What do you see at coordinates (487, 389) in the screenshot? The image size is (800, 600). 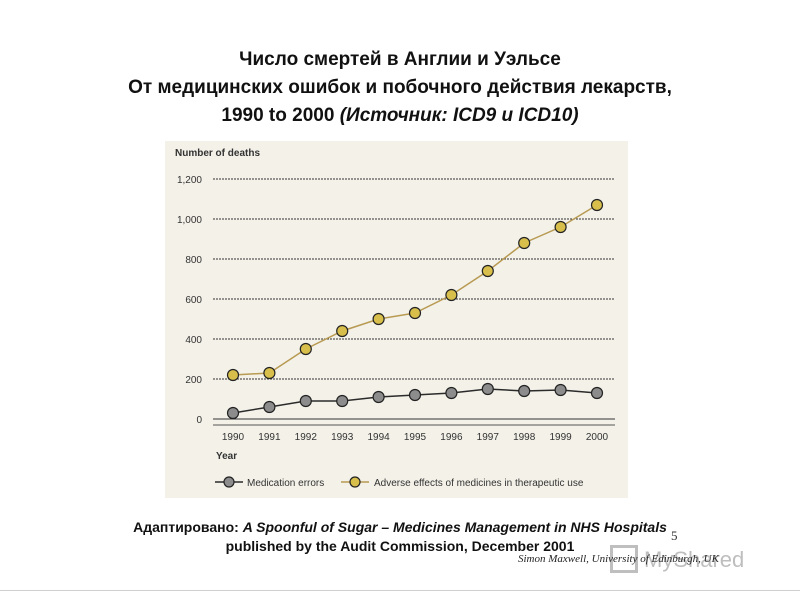 I see `data-point-medication-1997` at bounding box center [487, 389].